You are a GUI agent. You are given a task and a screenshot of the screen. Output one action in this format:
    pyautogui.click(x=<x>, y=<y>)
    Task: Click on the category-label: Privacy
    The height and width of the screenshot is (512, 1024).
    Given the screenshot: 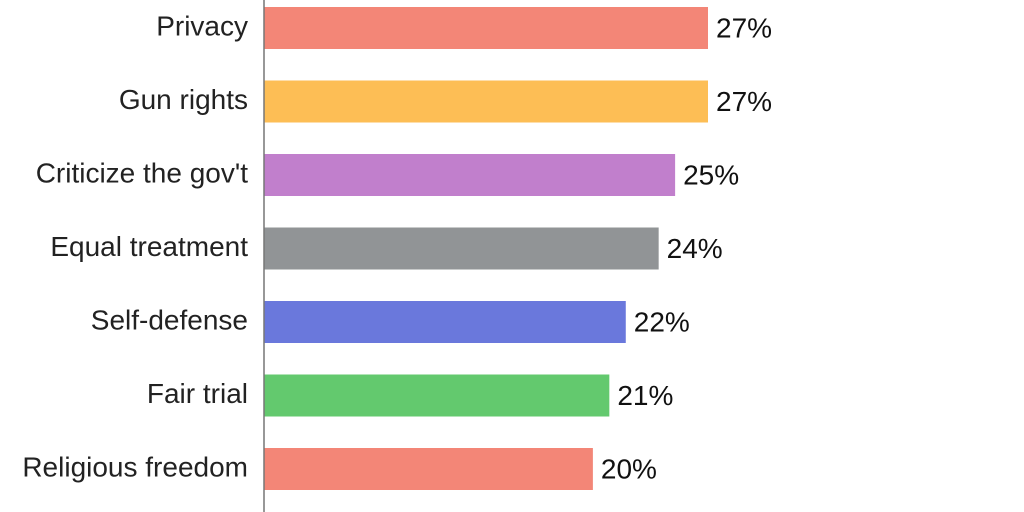 What is the action you would take?
    pyautogui.click(x=202, y=25)
    